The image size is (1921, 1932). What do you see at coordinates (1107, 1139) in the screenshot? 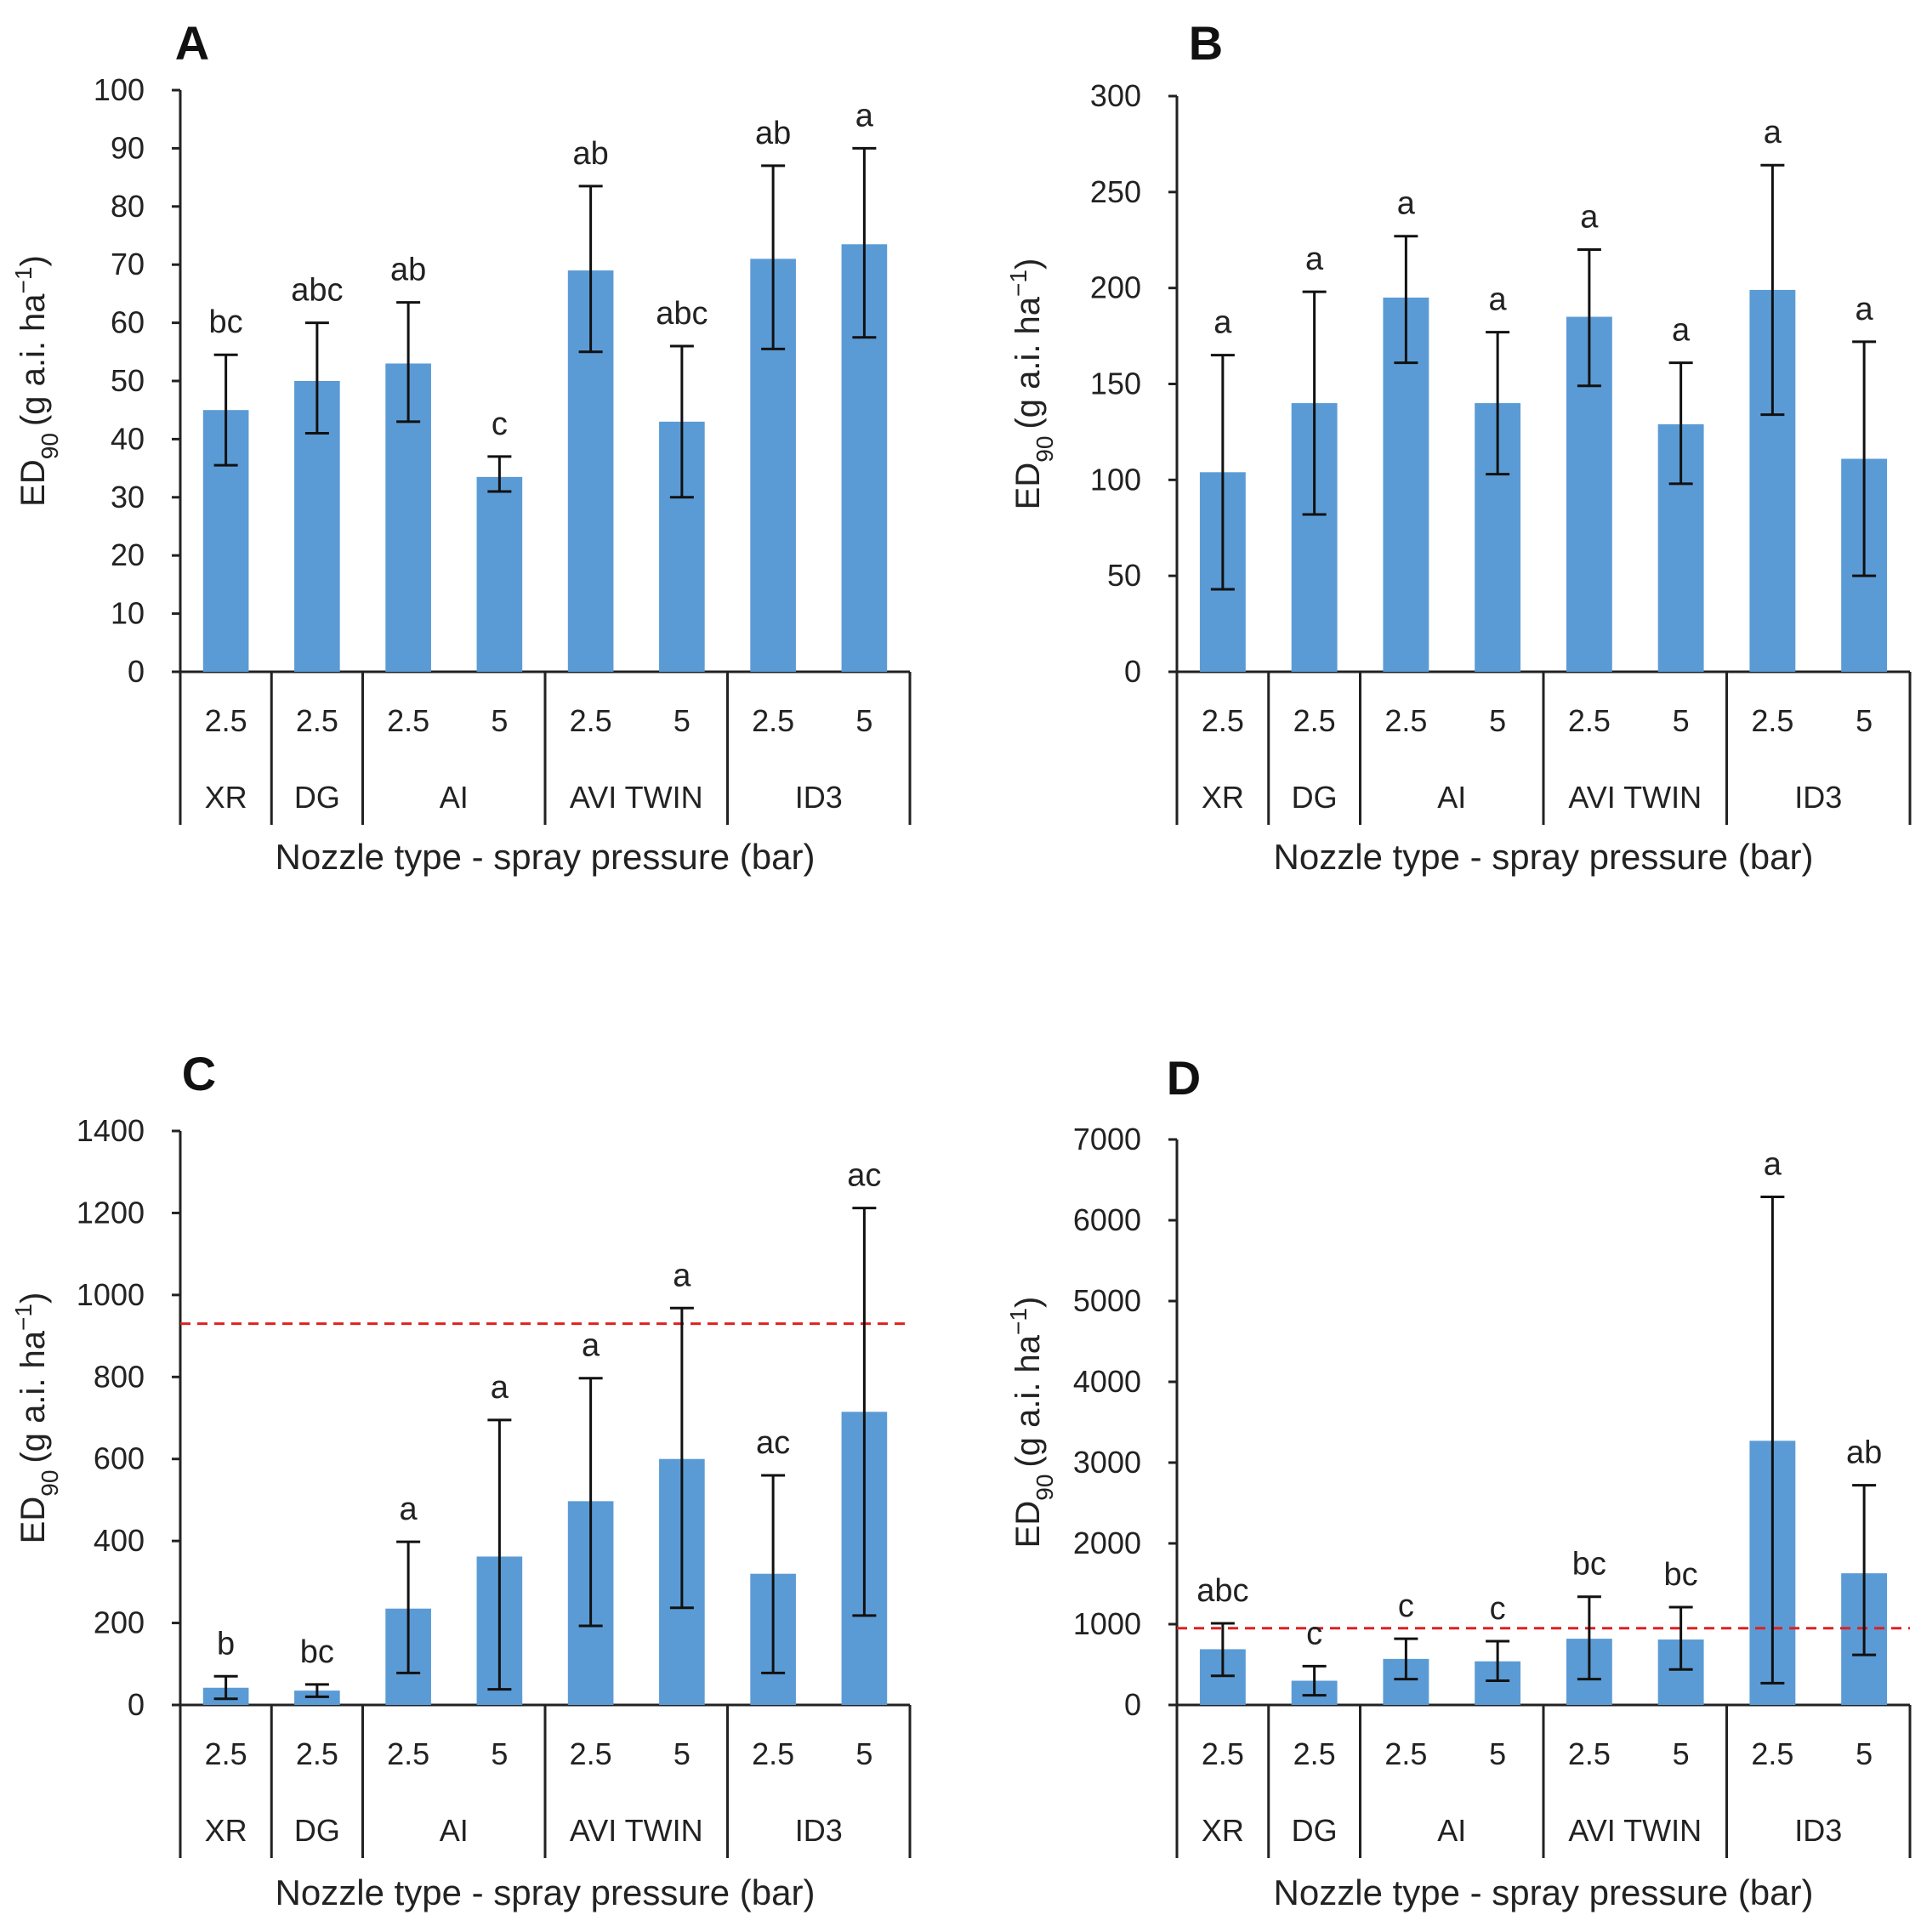
I see `y-tick-label: 7000` at bounding box center [1107, 1139].